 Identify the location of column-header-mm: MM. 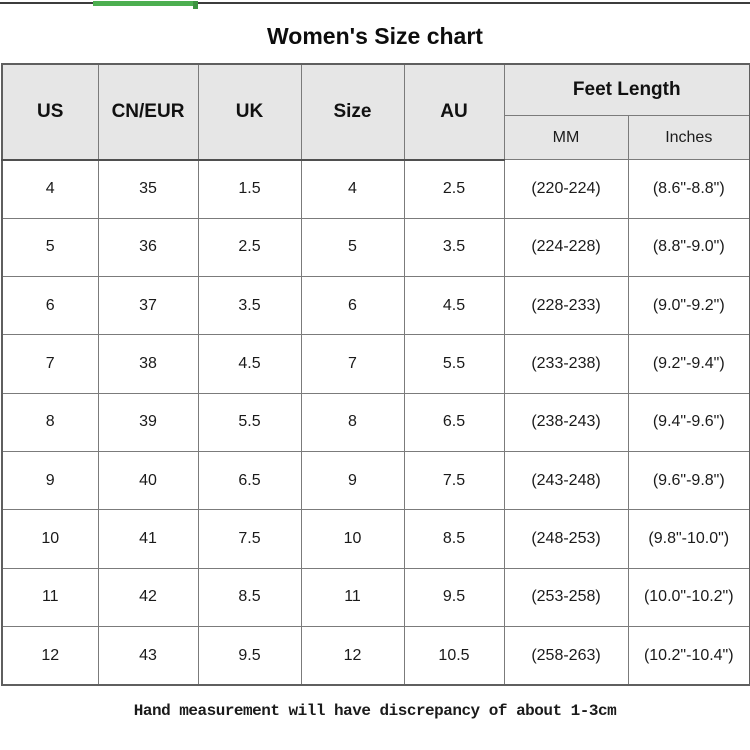
(566, 137).